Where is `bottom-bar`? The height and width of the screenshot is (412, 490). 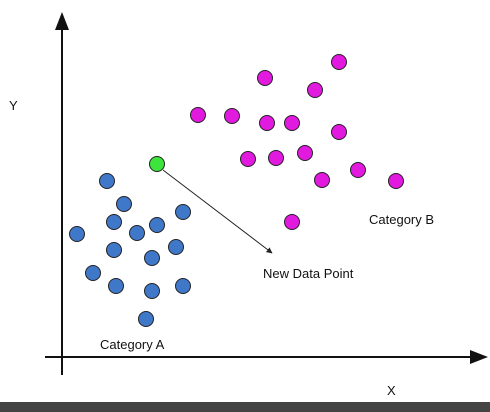
bottom-bar is located at coordinates (245, 407).